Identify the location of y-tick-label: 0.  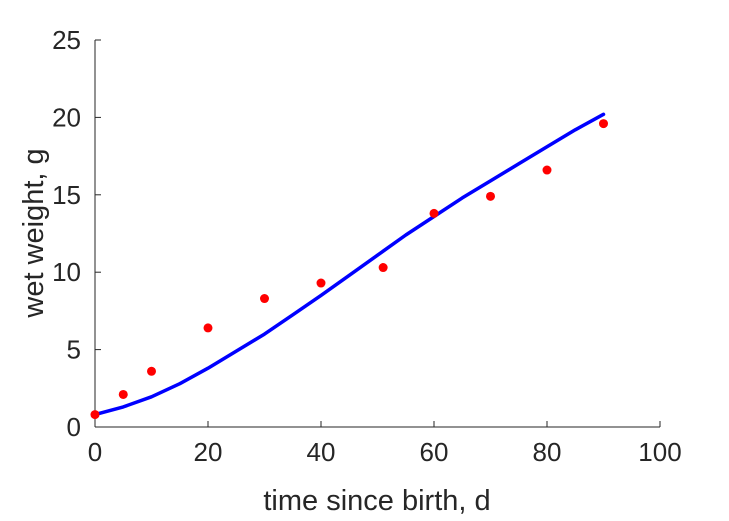
(74, 427).